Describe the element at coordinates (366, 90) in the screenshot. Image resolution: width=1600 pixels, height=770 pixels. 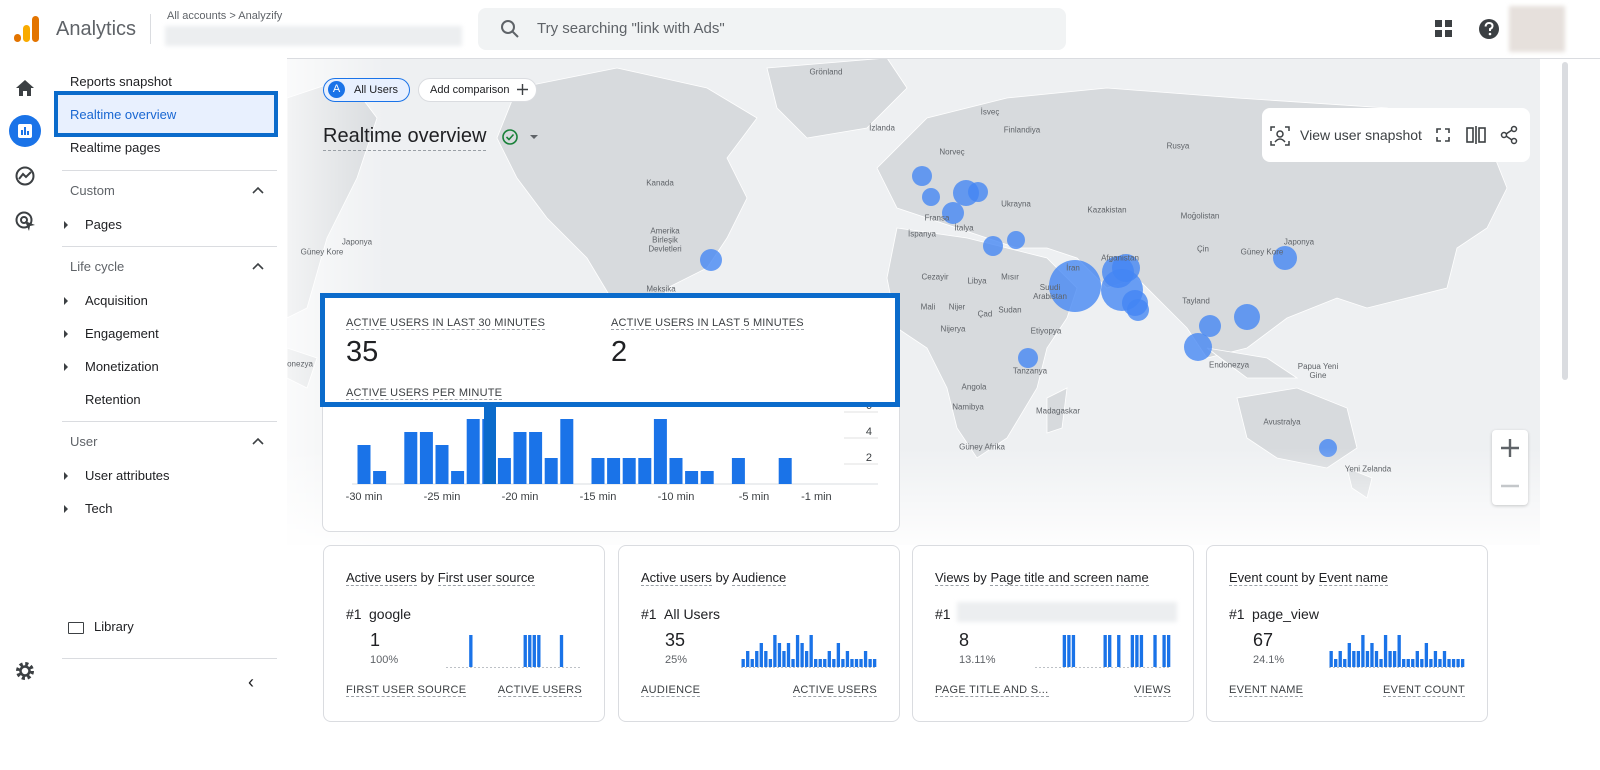
I see `segment-chip: A All Users` at that location.